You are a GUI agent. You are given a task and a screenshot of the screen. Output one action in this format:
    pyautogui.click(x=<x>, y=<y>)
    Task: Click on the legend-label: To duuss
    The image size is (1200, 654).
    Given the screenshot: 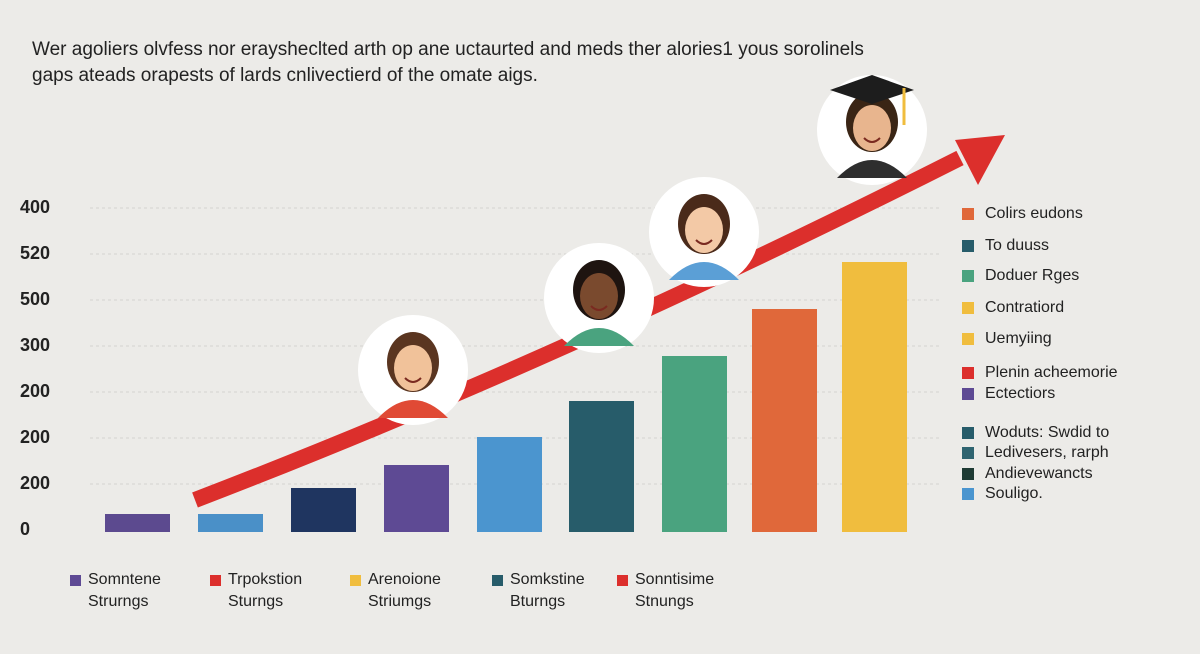 What is the action you would take?
    pyautogui.click(x=1017, y=245)
    